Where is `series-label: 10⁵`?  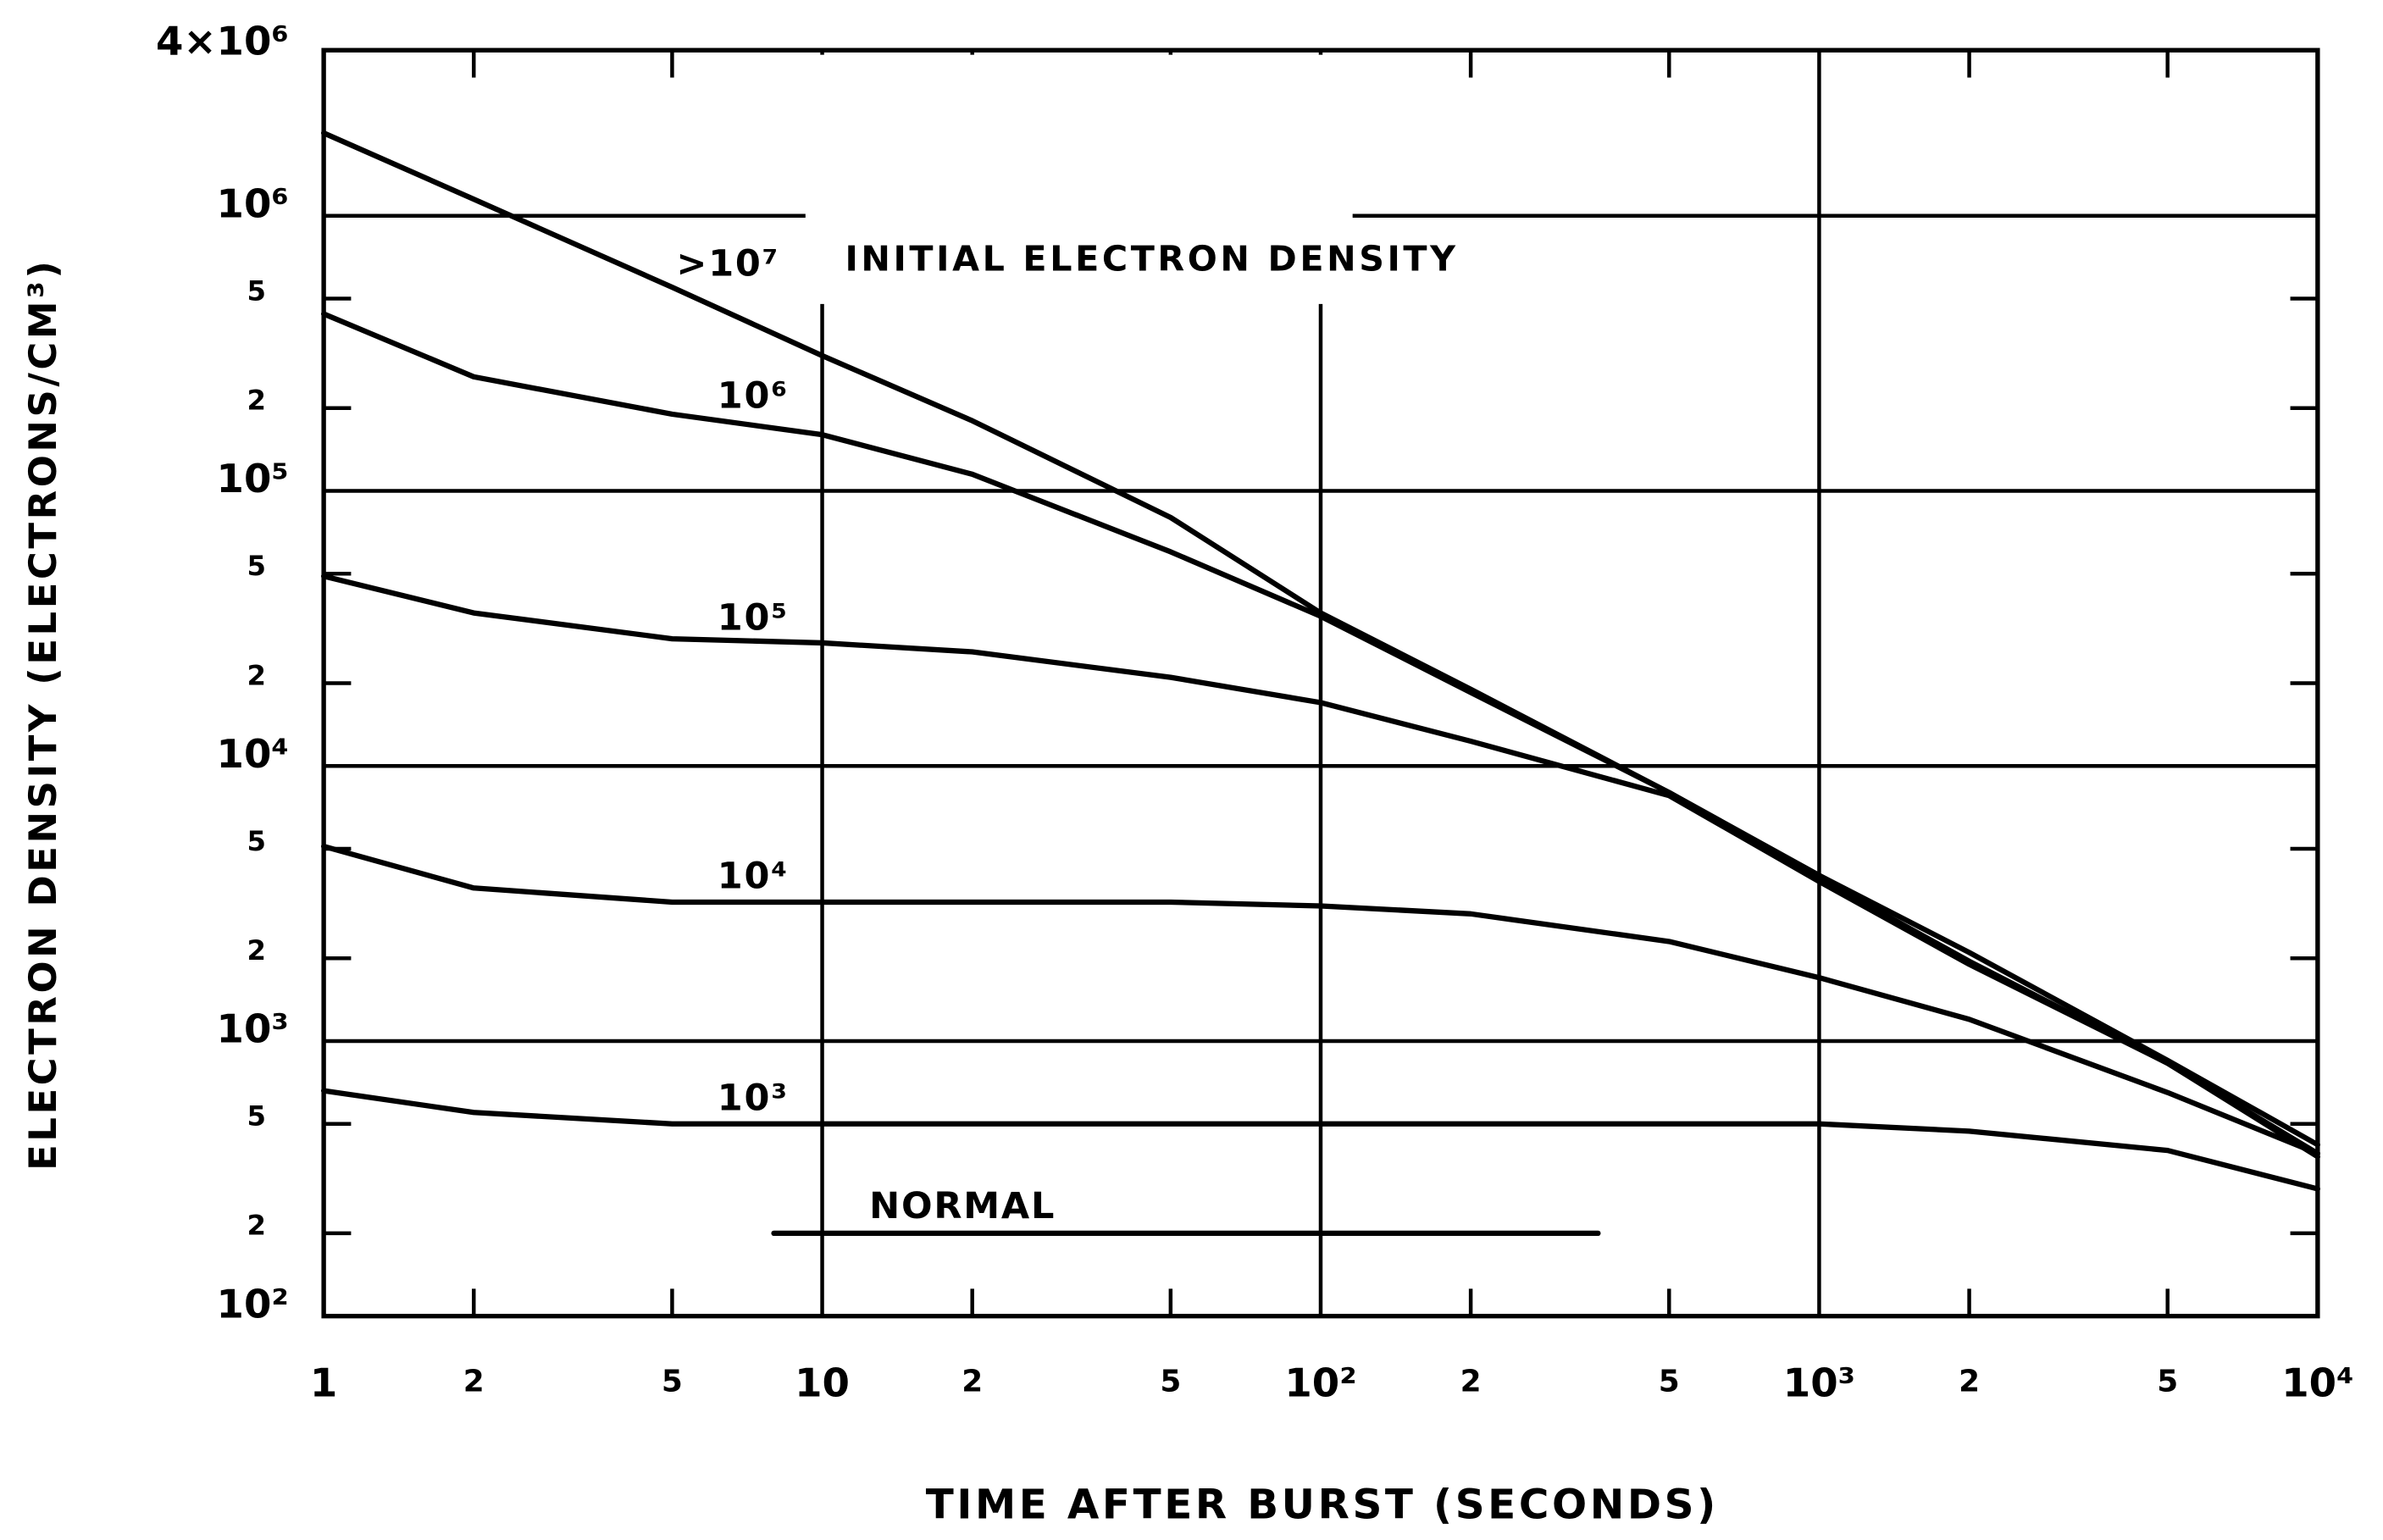 series-label: 10⁵ is located at coordinates (753, 618).